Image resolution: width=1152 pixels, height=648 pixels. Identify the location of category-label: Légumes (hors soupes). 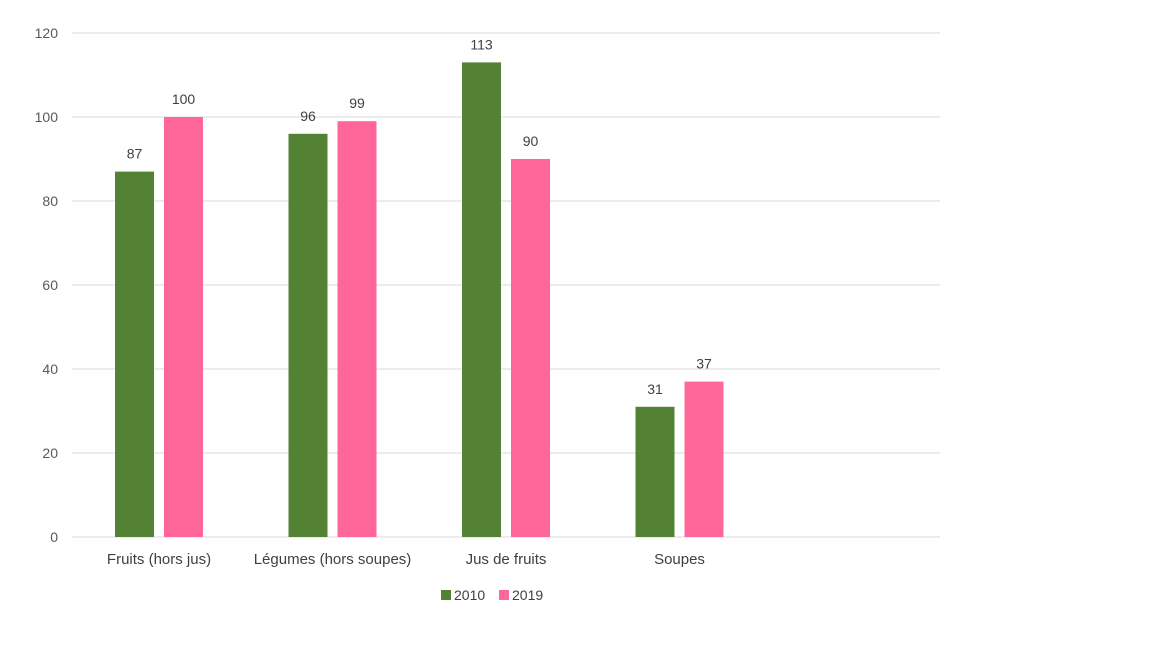
(333, 559).